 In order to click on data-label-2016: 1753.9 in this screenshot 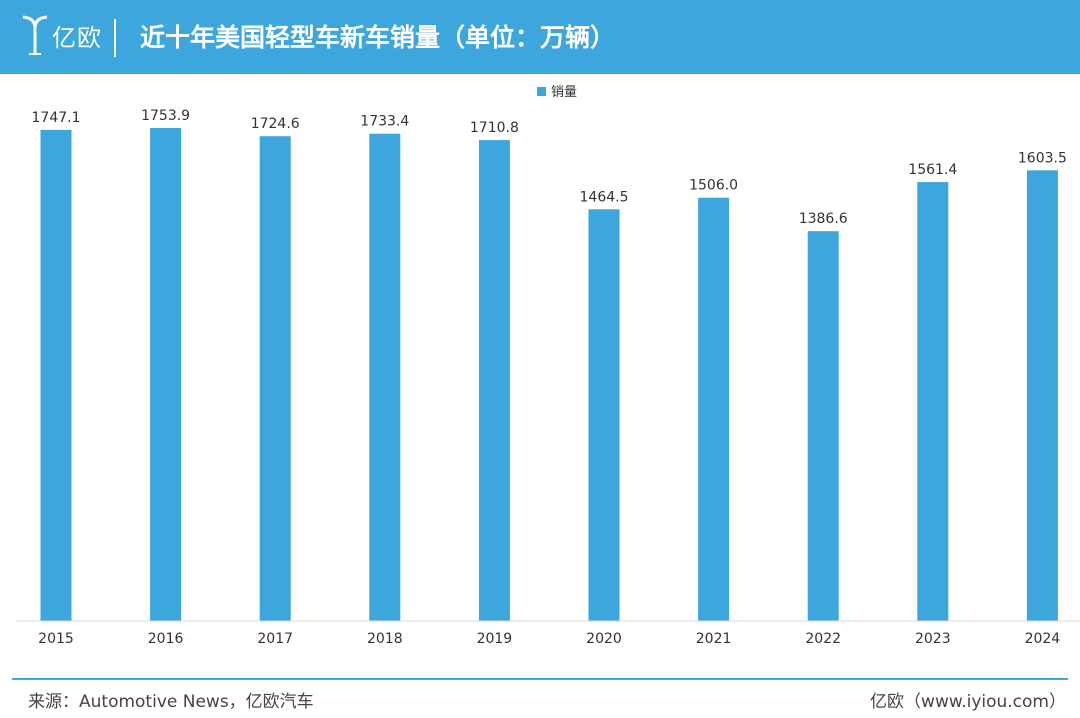, I will do `click(165, 116)`.